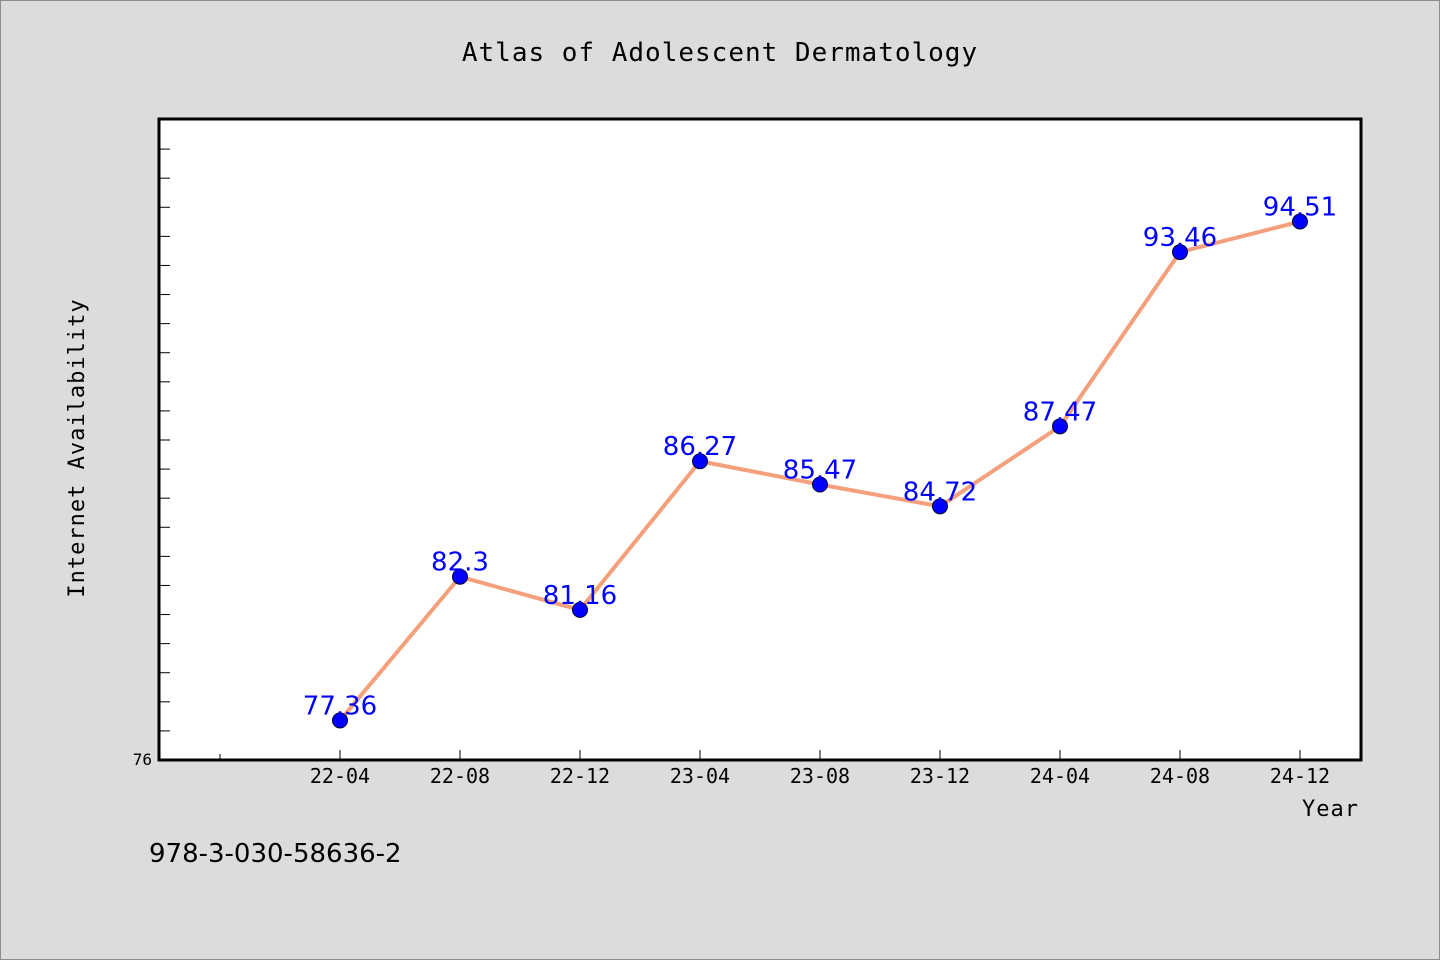  Describe the element at coordinates (1330, 809) in the screenshot. I see `x-axis-title: Year` at that location.